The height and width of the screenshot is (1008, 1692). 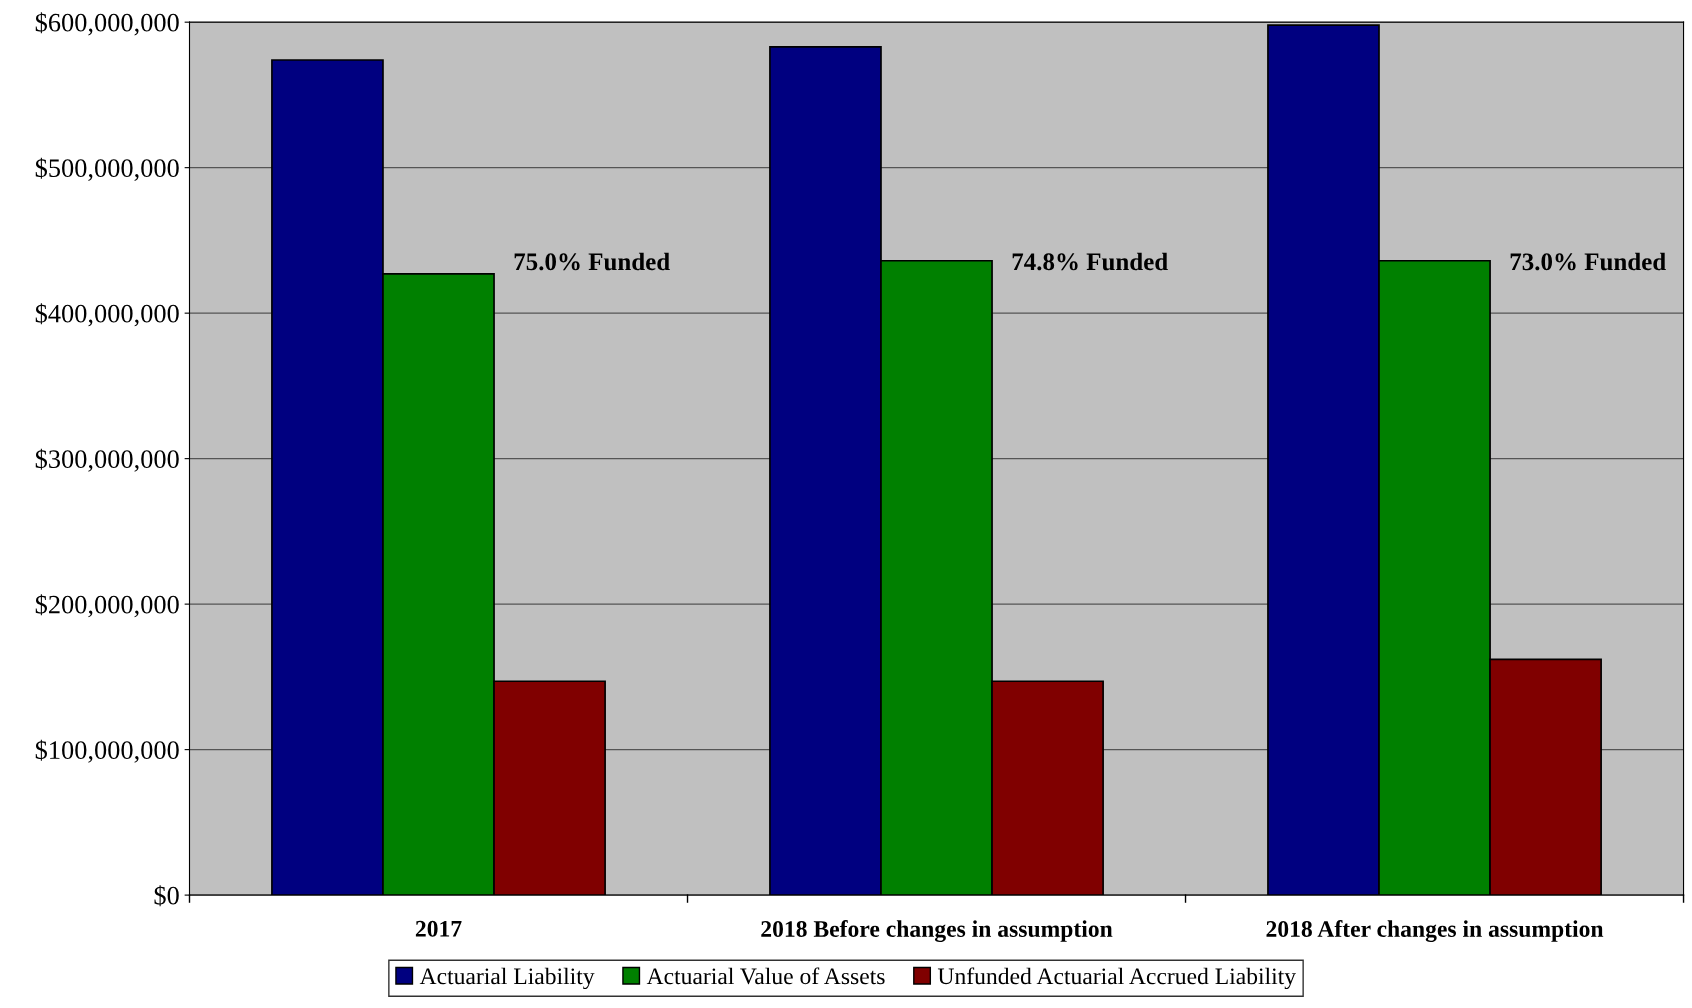 I want to click on annotation: 73.0% Funded, so click(x=1588, y=261).